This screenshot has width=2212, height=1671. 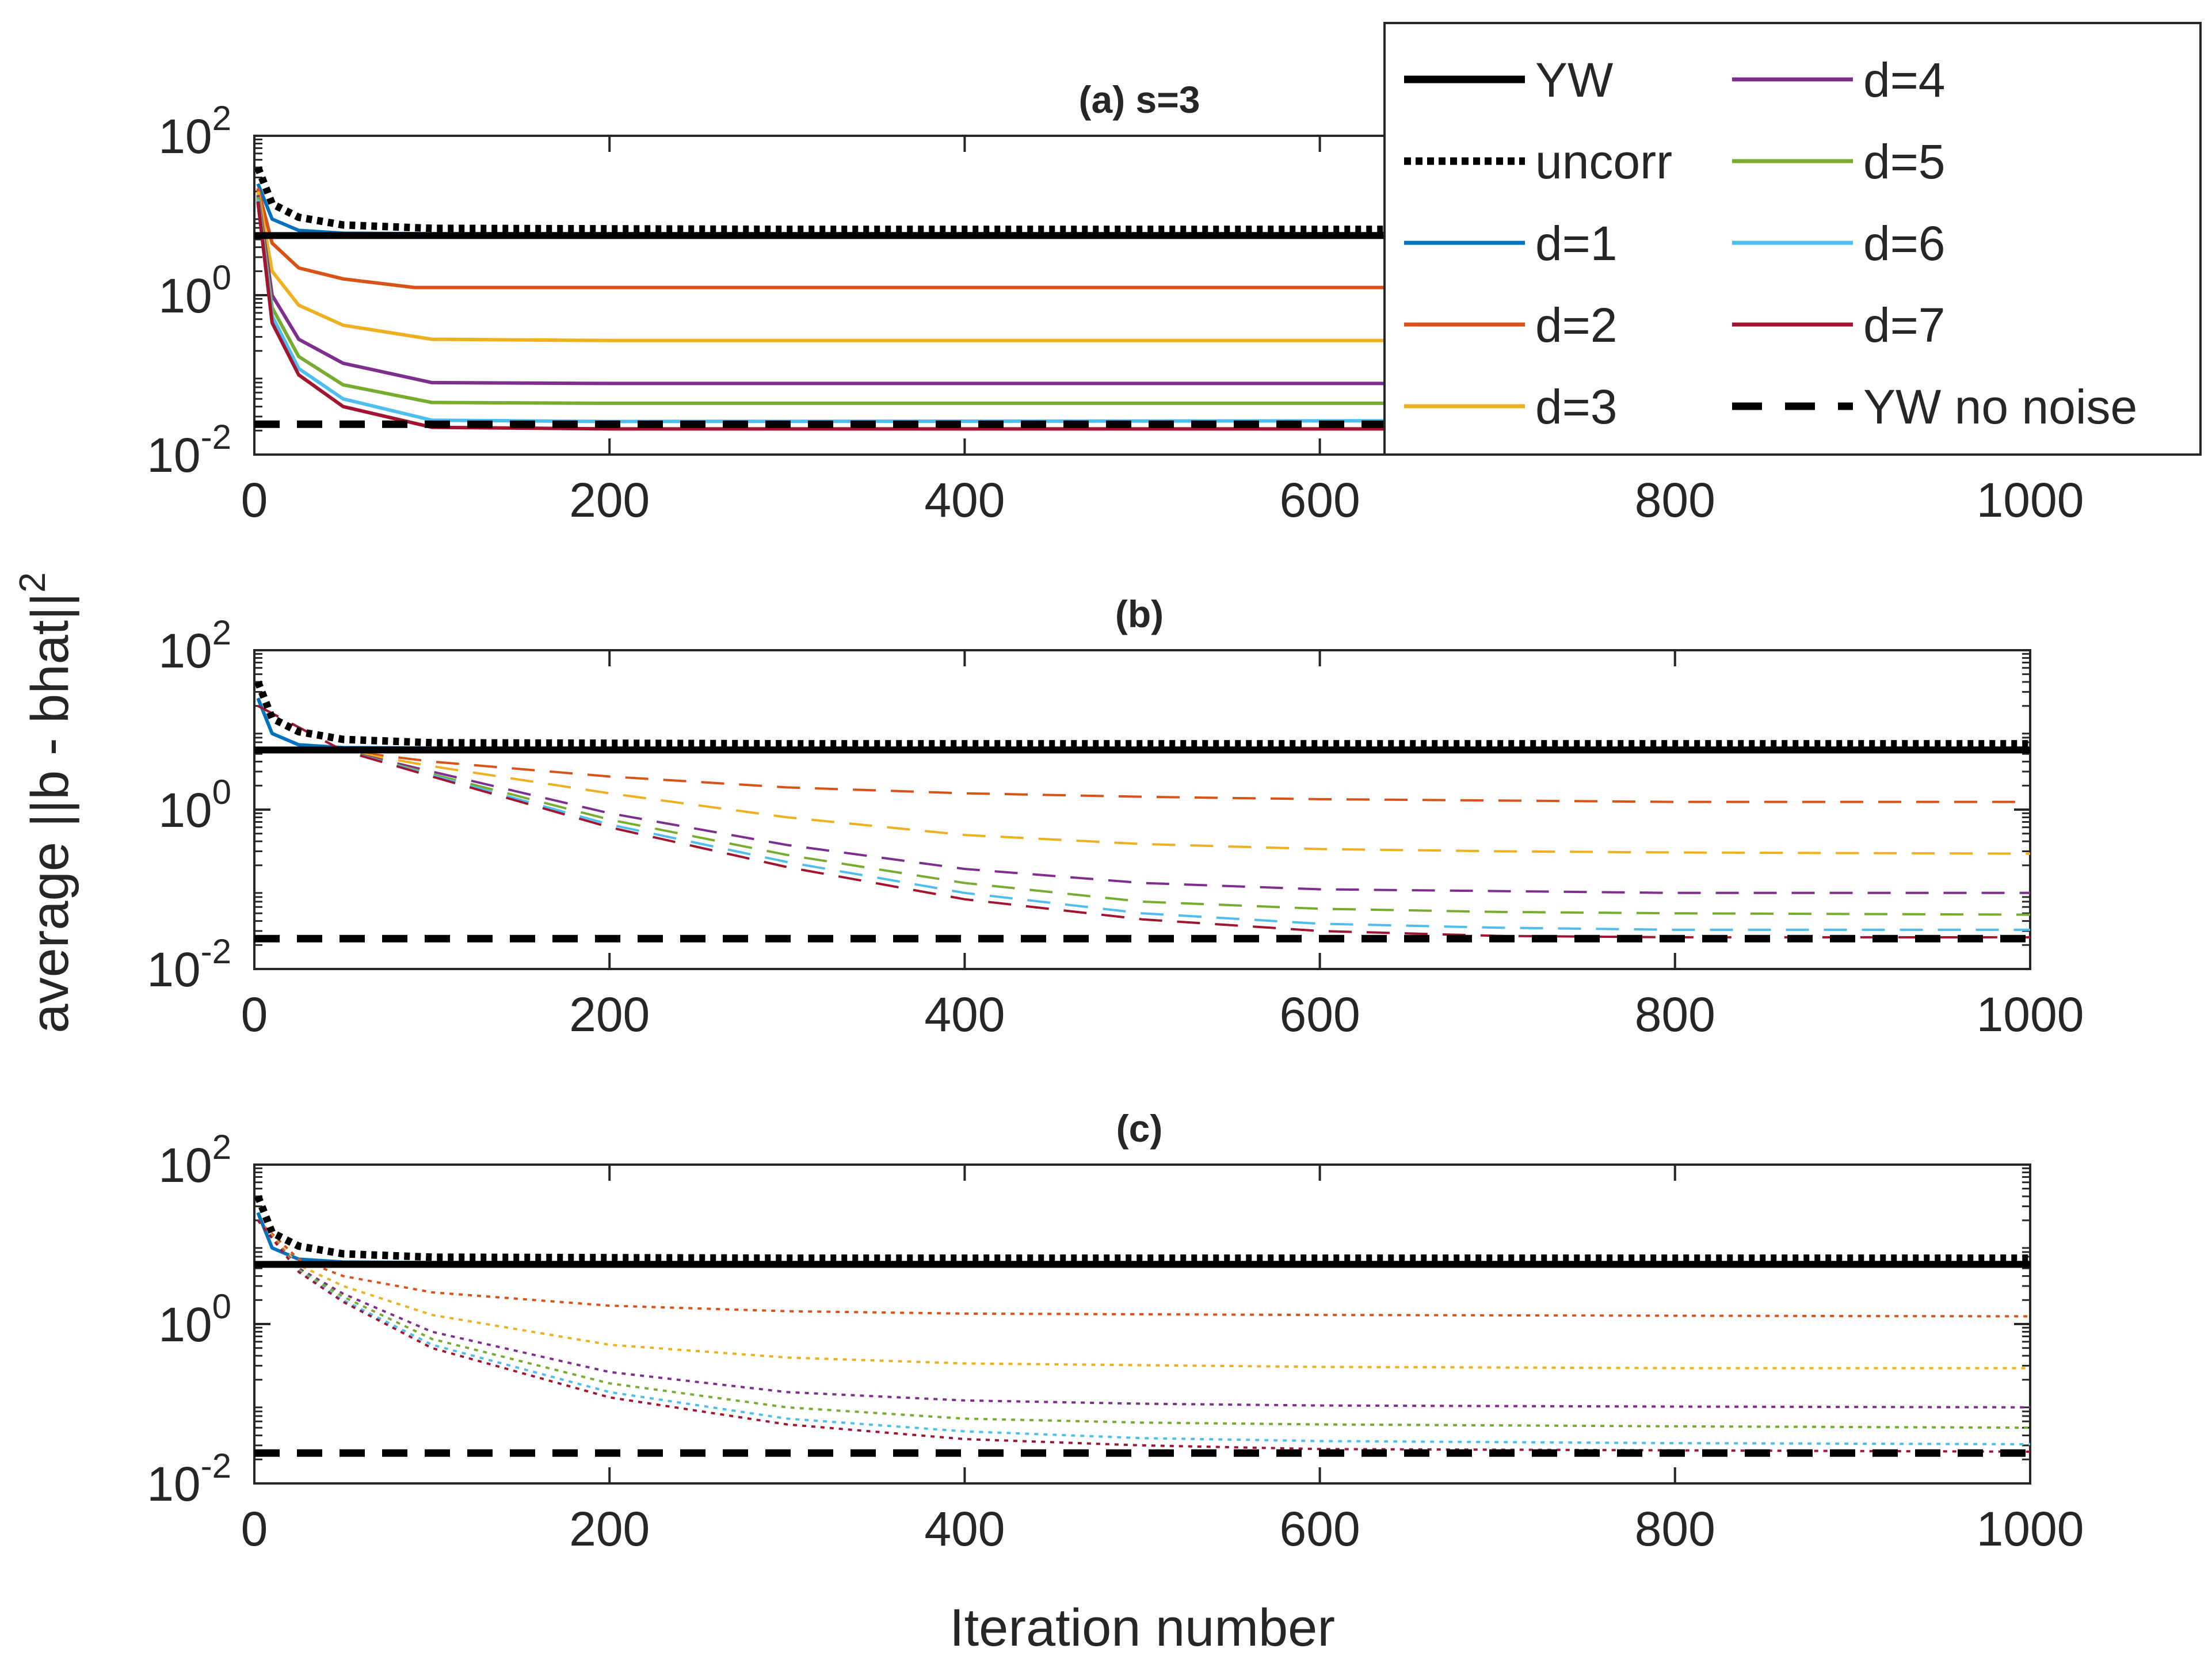 I want to click on legend-label: YW, so click(x=1574, y=80).